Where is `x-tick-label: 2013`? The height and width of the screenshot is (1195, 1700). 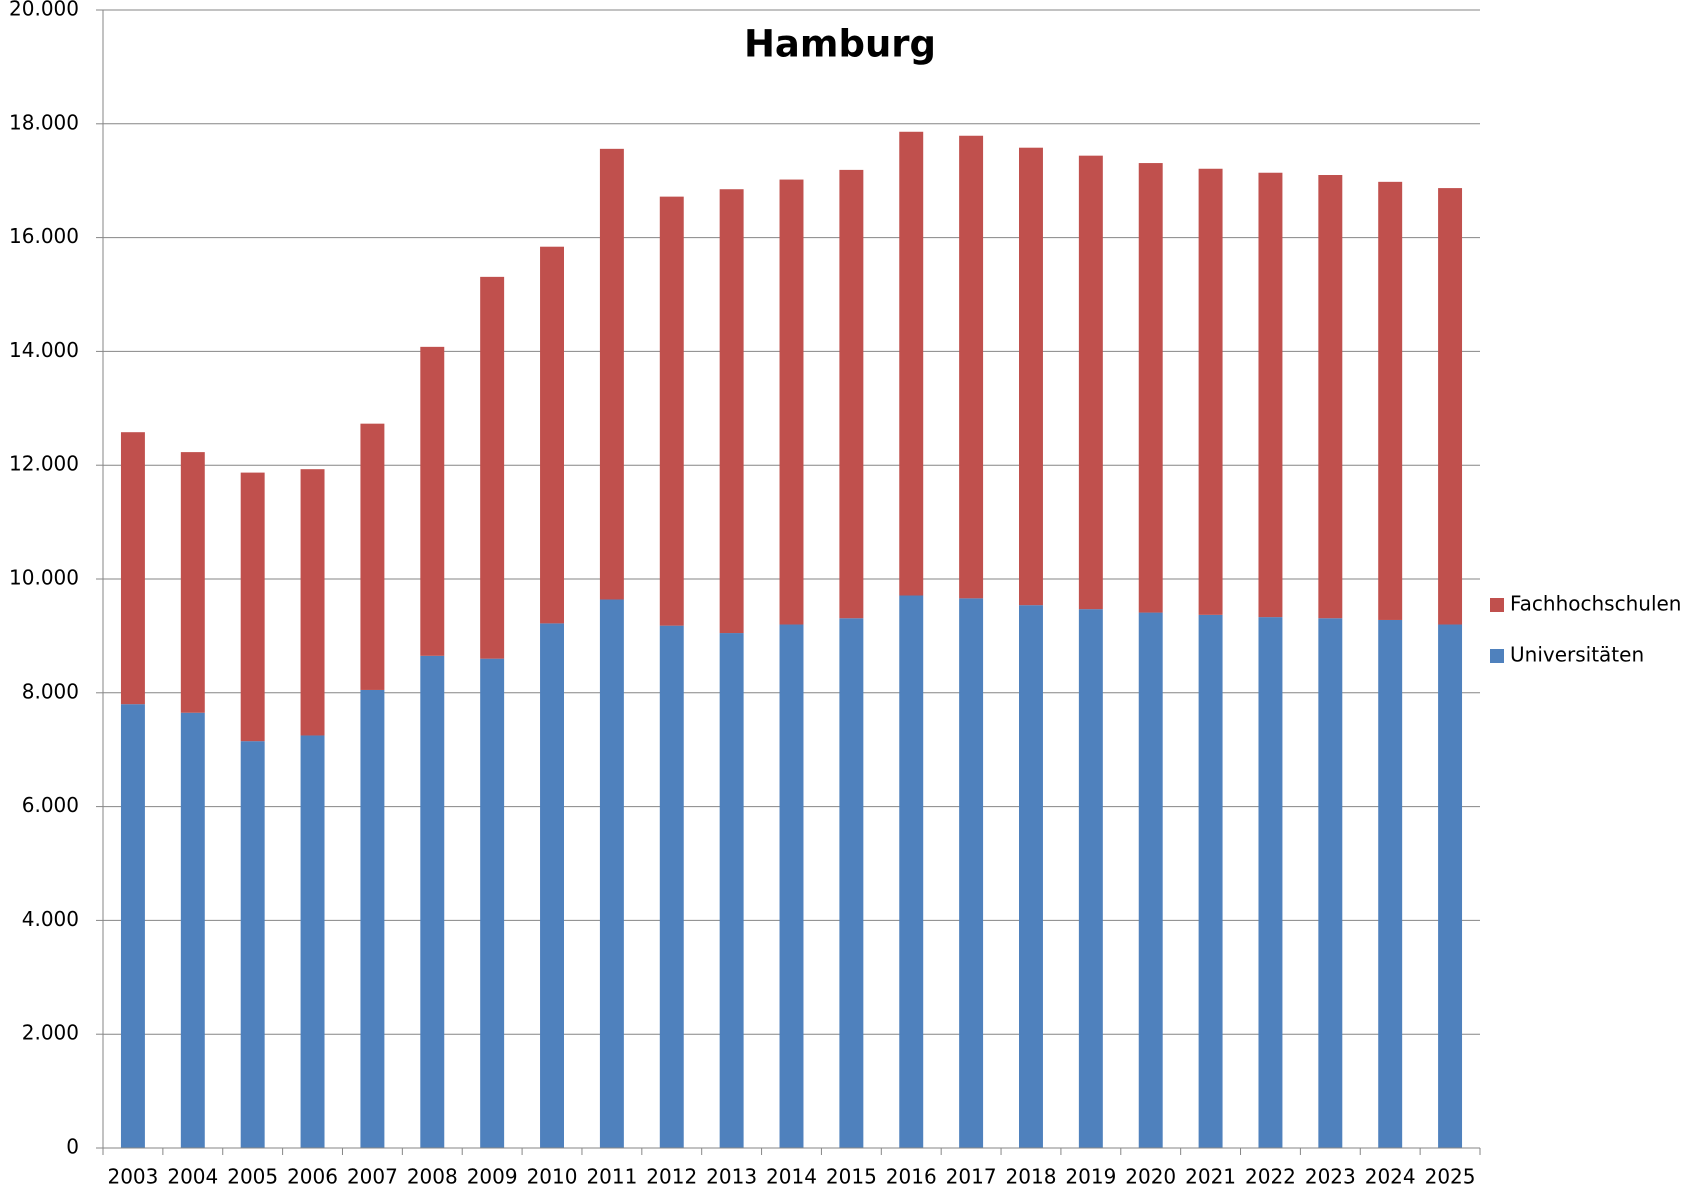
x-tick-label: 2013 is located at coordinates (731, 1177).